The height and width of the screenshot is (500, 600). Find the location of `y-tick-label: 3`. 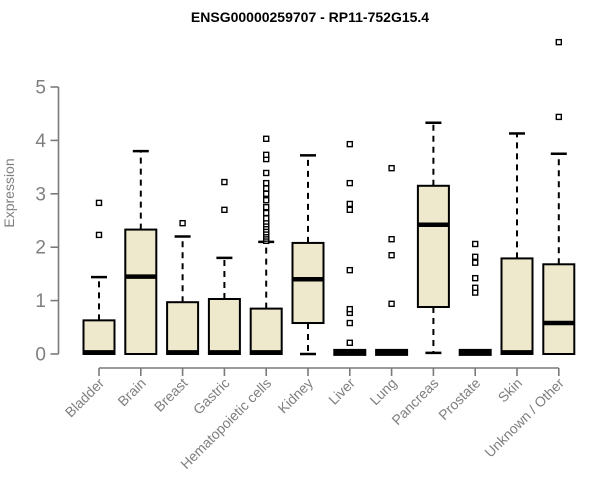

y-tick-label: 3 is located at coordinates (40, 194).